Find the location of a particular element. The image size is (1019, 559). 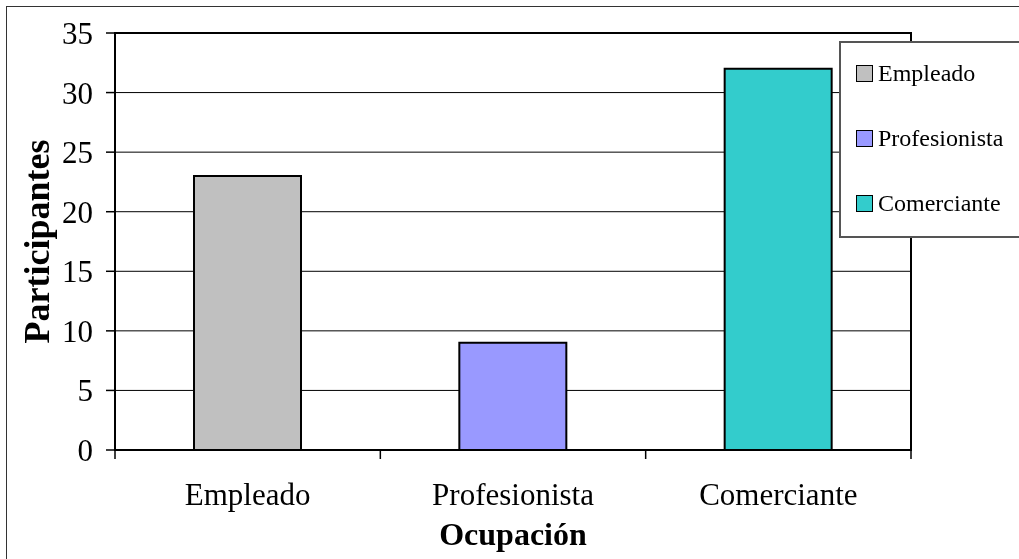

y-tick-label: 25 is located at coordinates (77, 153).